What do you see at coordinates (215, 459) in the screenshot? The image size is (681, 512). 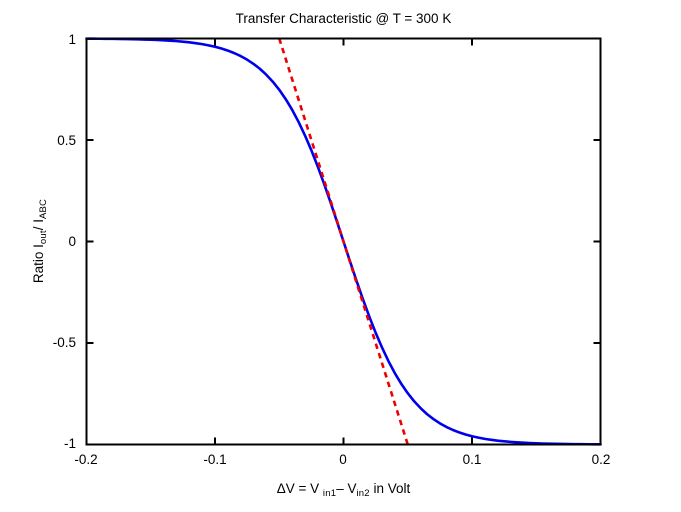 I see `x-tick-label-1: -0.1` at bounding box center [215, 459].